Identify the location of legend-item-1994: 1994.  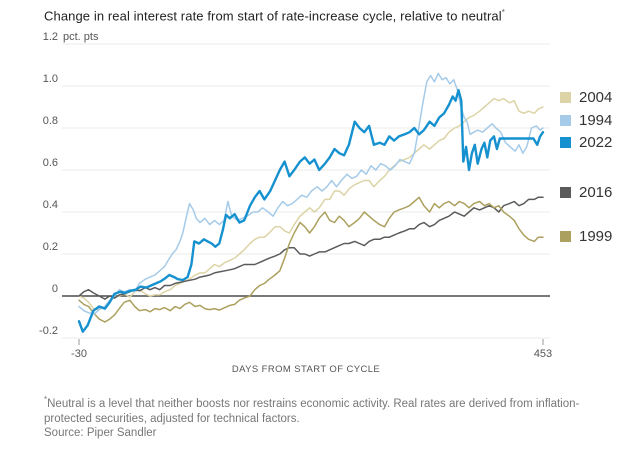
(586, 120).